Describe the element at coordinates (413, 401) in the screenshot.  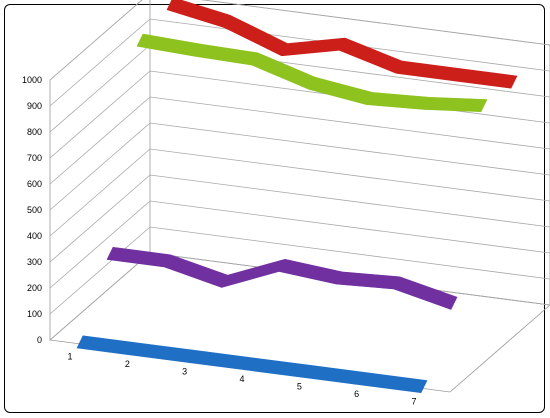
I see `x-tick-label: 7` at that location.